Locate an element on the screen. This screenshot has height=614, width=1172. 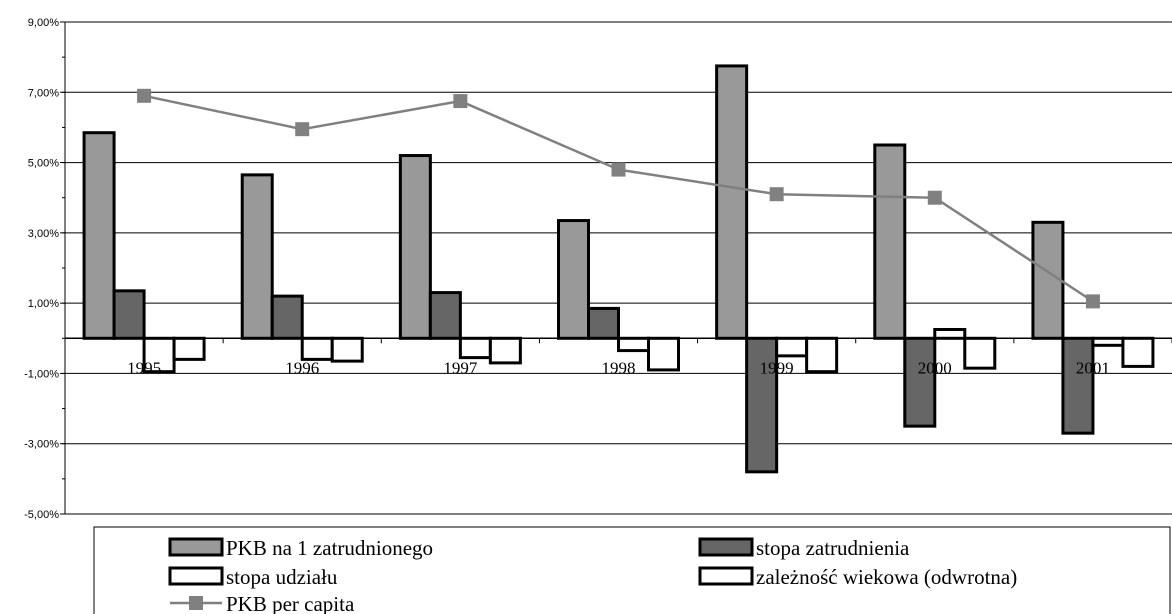
y-tick-label: -1,00% is located at coordinates (41, 374).